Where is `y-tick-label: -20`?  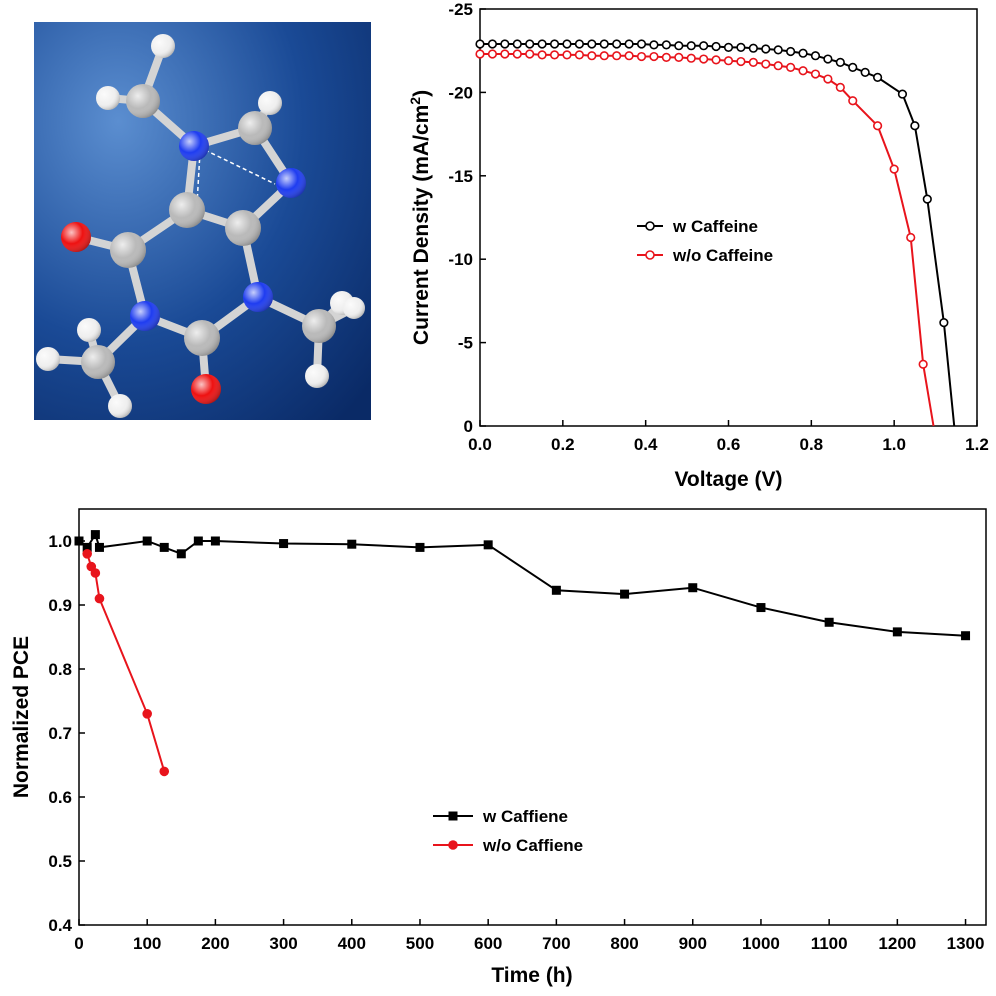
y-tick-label: -20 is located at coordinates (460, 92).